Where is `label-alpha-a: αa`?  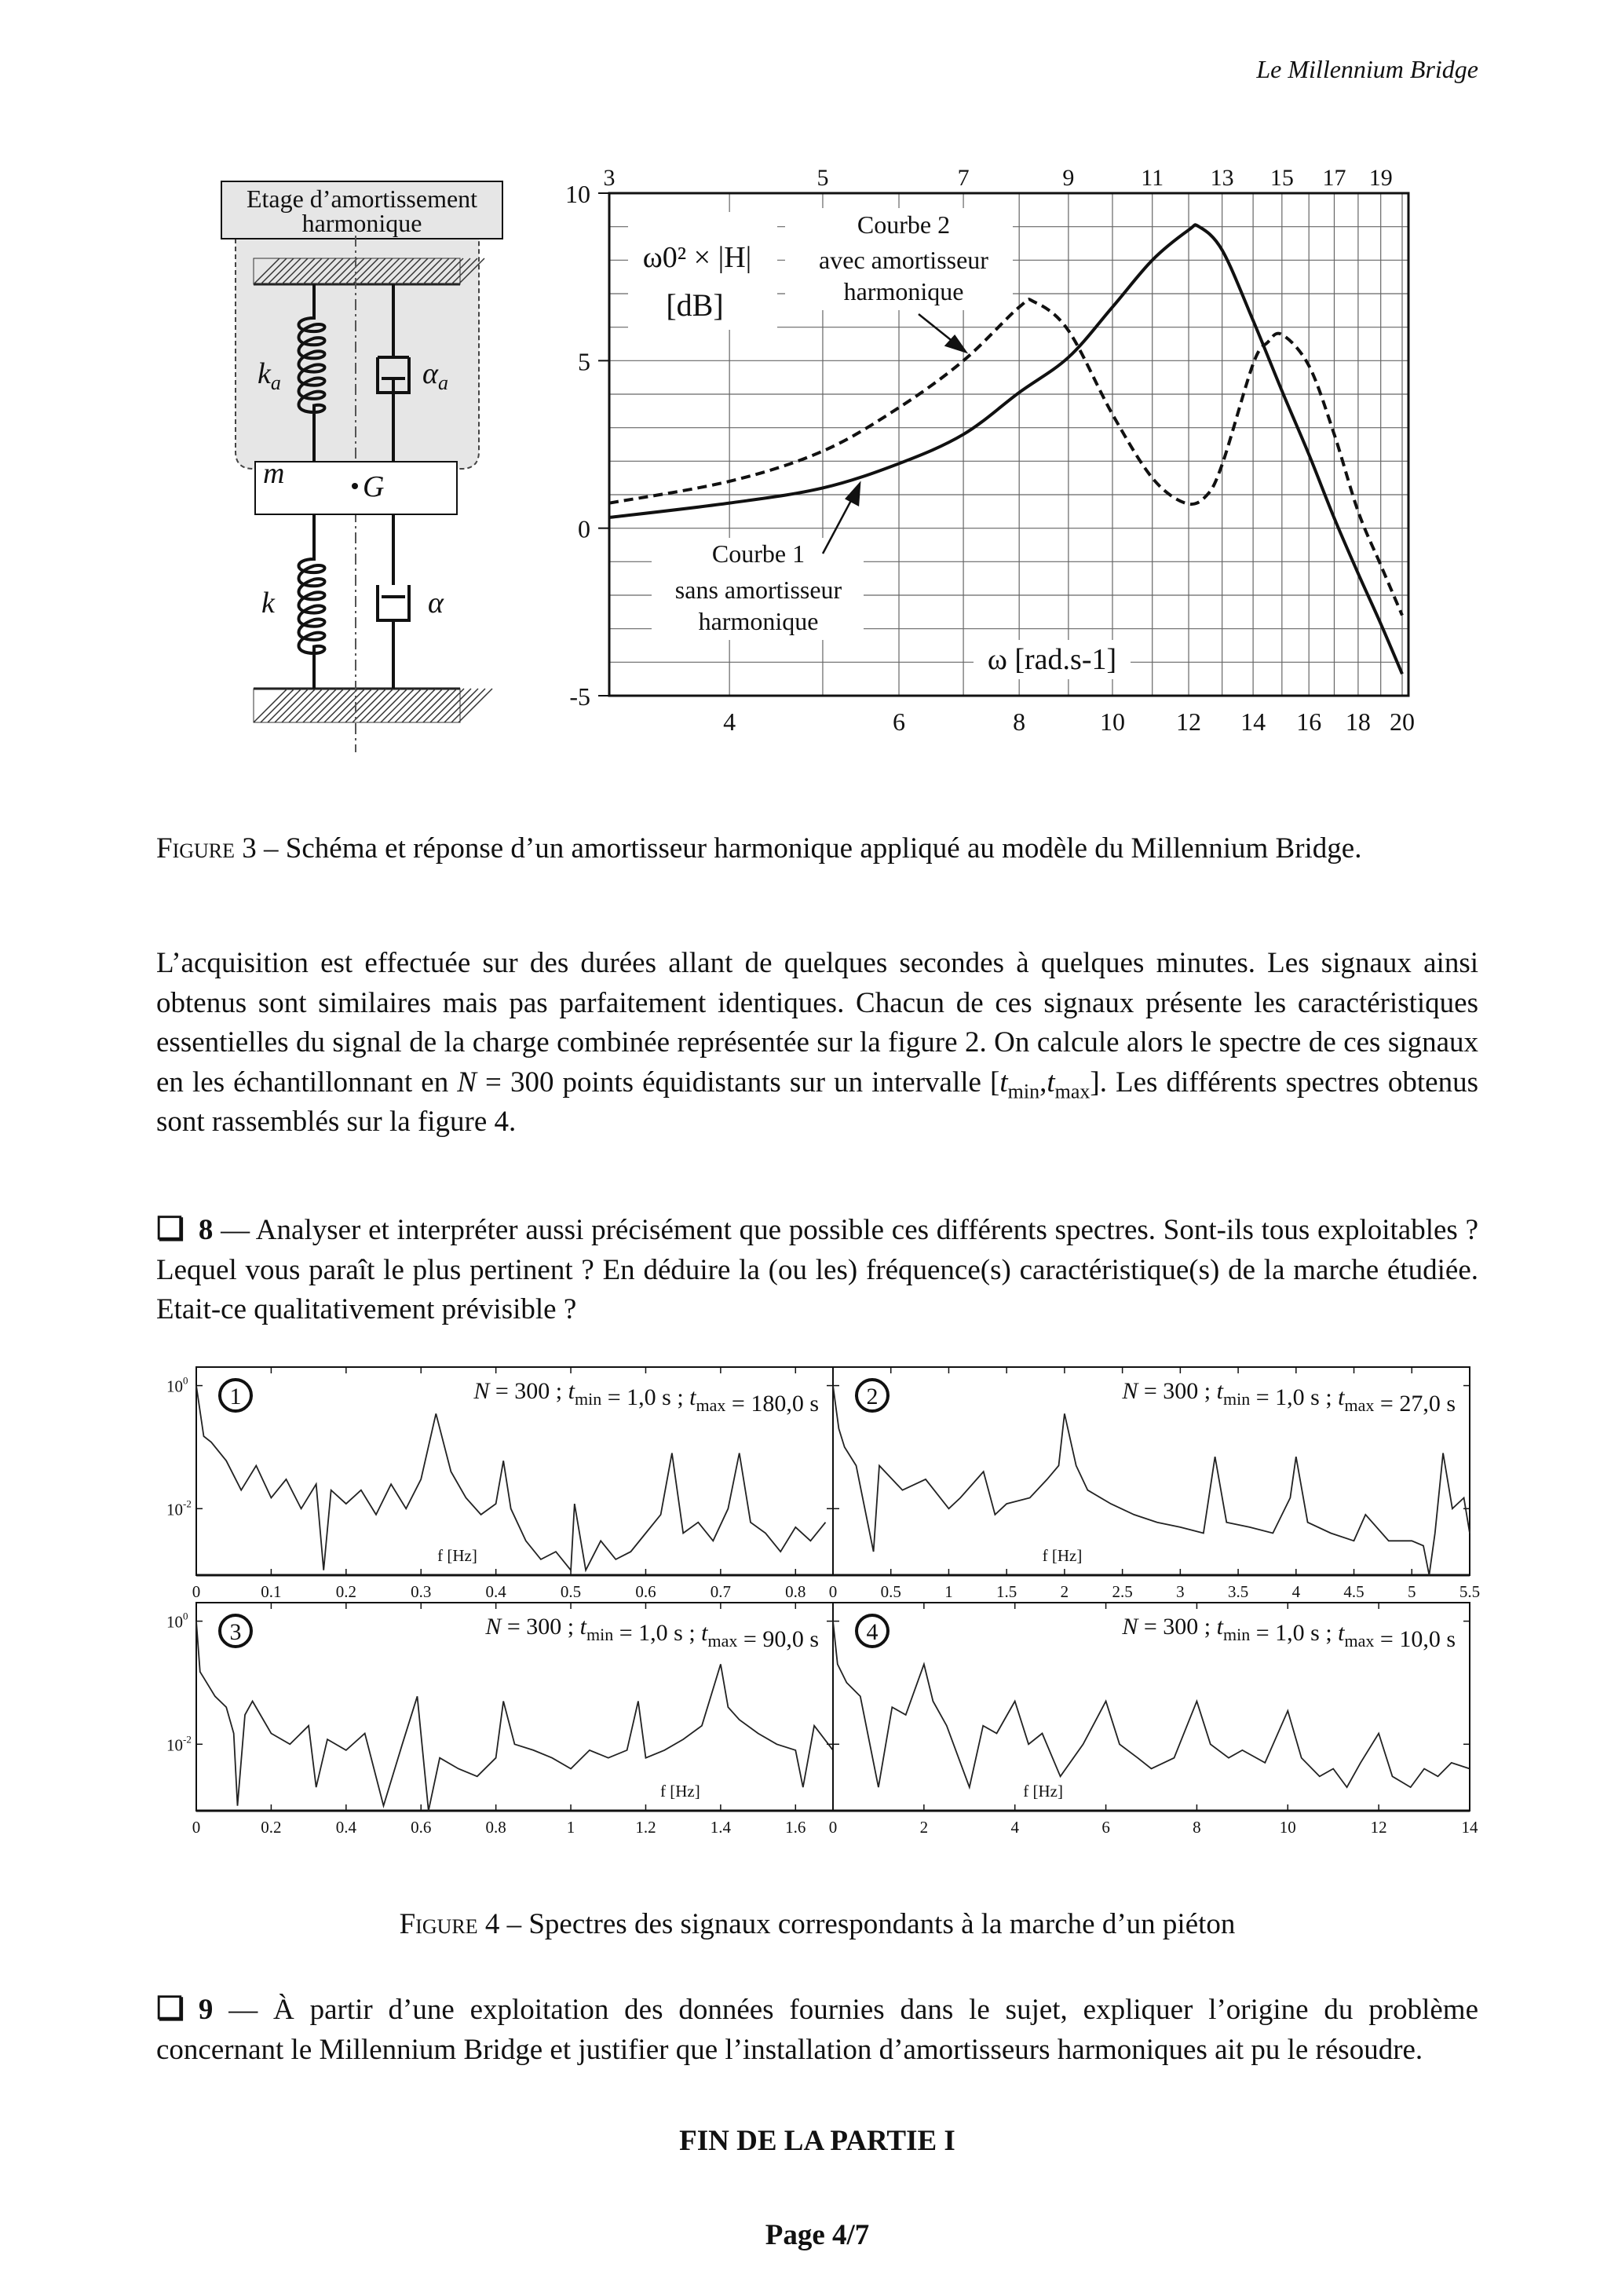 label-alpha-a: αa is located at coordinates (435, 375).